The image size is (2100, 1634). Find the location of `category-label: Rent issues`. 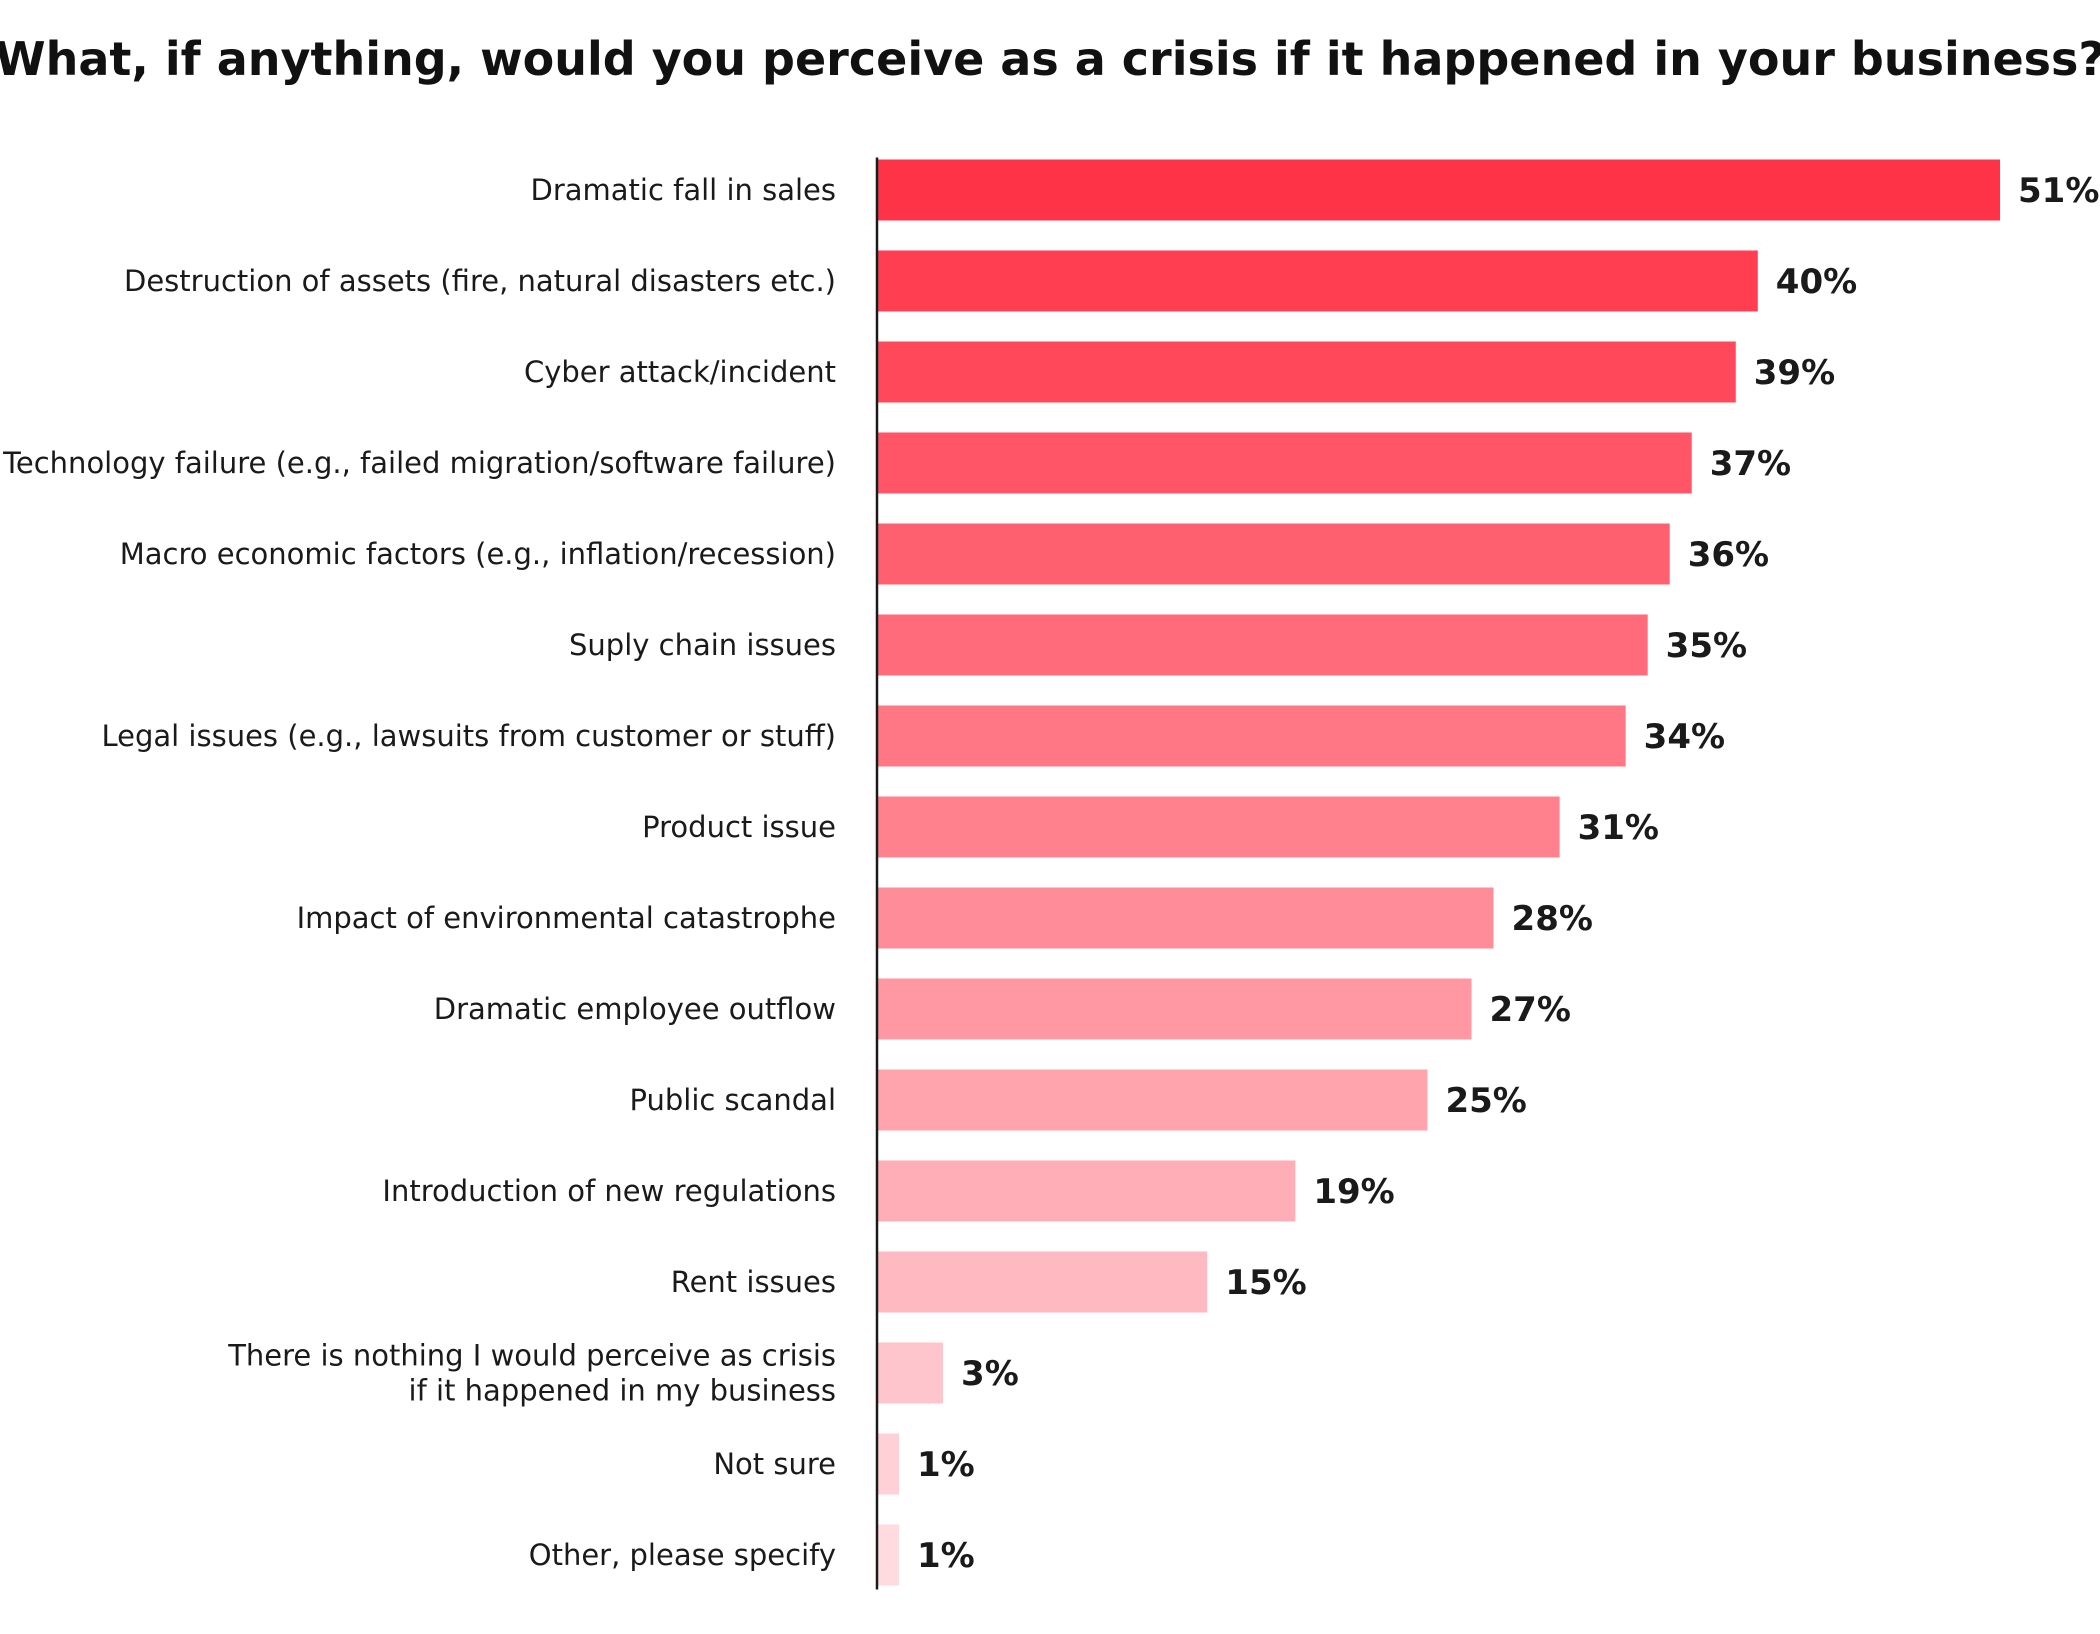

category-label: Rent issues is located at coordinates (753, 1282).